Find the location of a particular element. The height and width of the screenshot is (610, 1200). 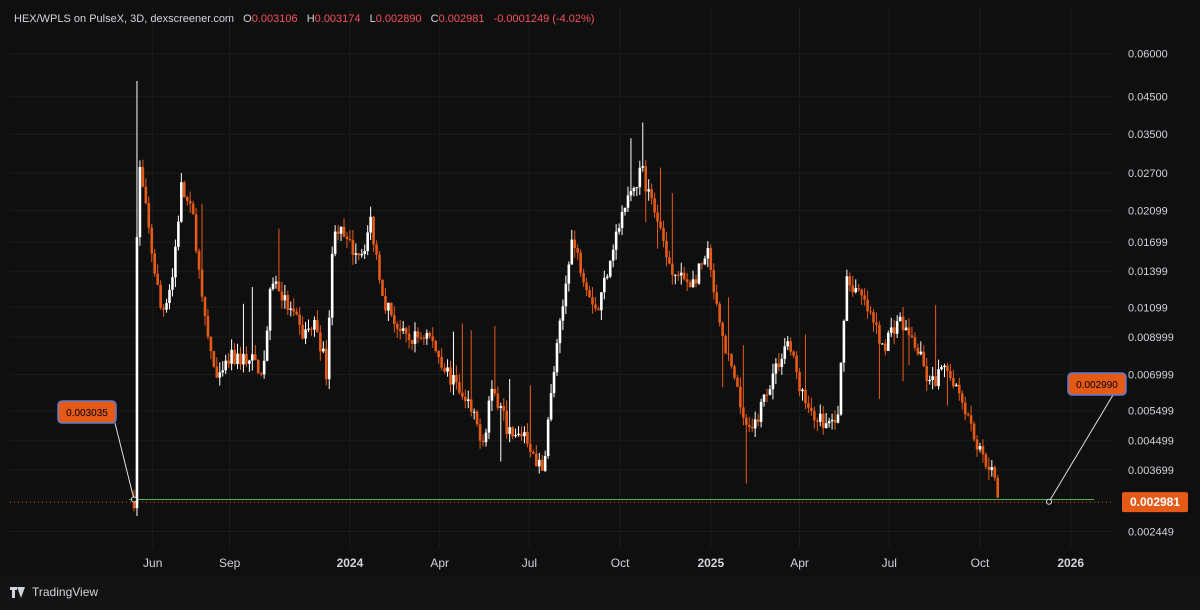

y-tick-label: 0.01399 is located at coordinates (1148, 272).